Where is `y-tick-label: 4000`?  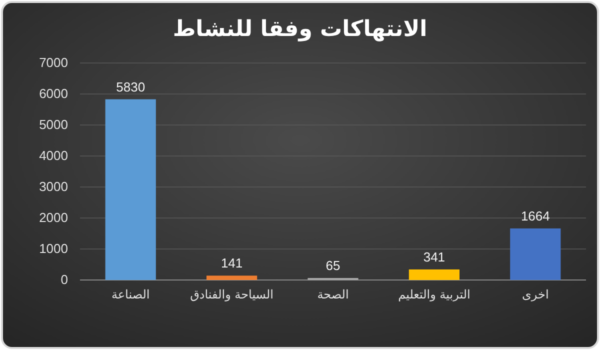 y-tick-label: 4000 is located at coordinates (53, 156).